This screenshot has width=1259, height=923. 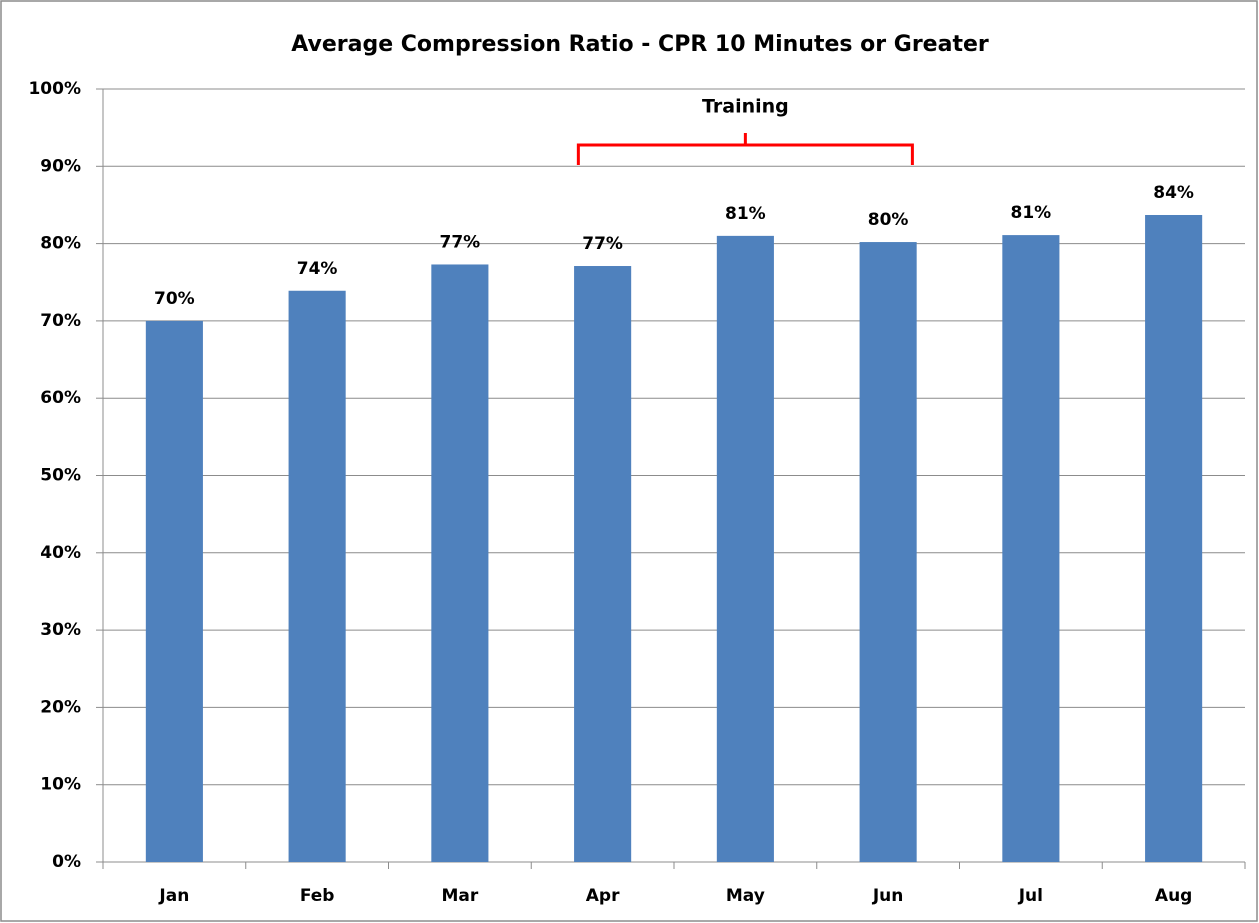 What do you see at coordinates (888, 896) in the screenshot?
I see `x-tick-label: Jun` at bounding box center [888, 896].